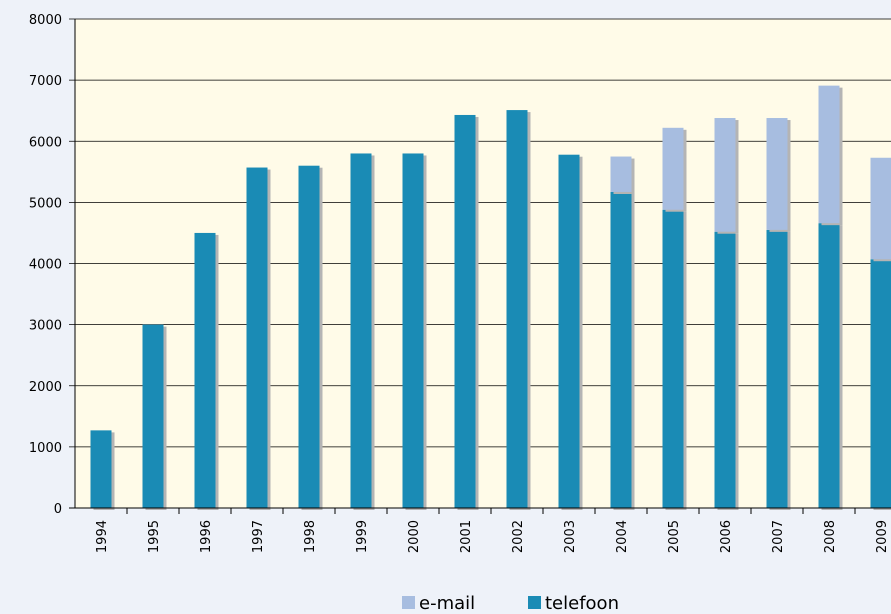  I want to click on y-tick-label: 8000, so click(45, 20).